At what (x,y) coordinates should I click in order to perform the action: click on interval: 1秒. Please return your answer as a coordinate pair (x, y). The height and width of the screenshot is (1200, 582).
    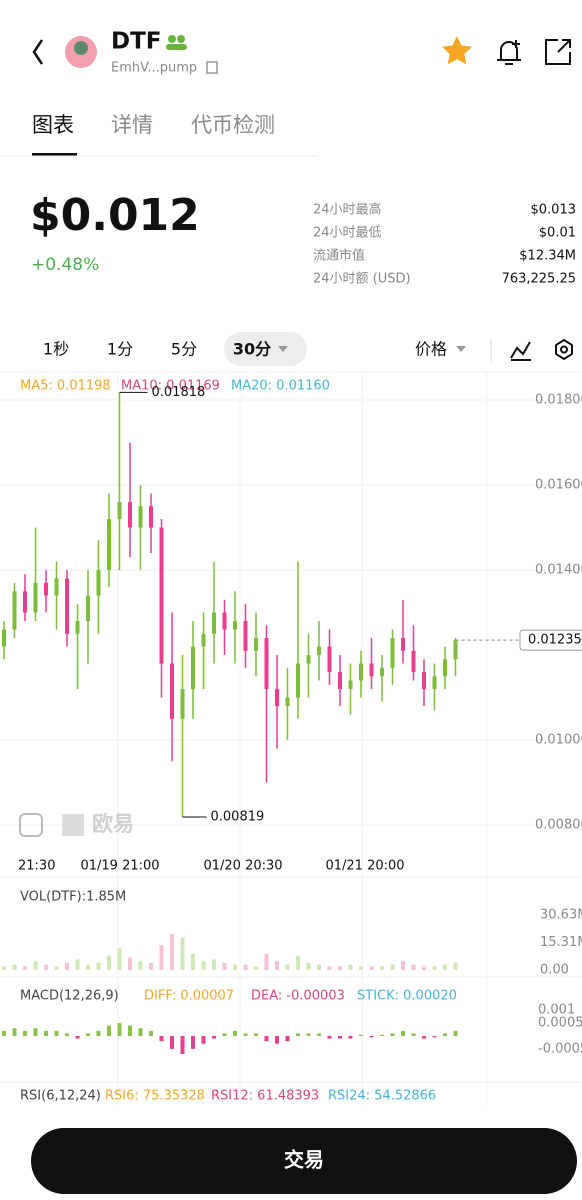
    Looking at the image, I should click on (56, 349).